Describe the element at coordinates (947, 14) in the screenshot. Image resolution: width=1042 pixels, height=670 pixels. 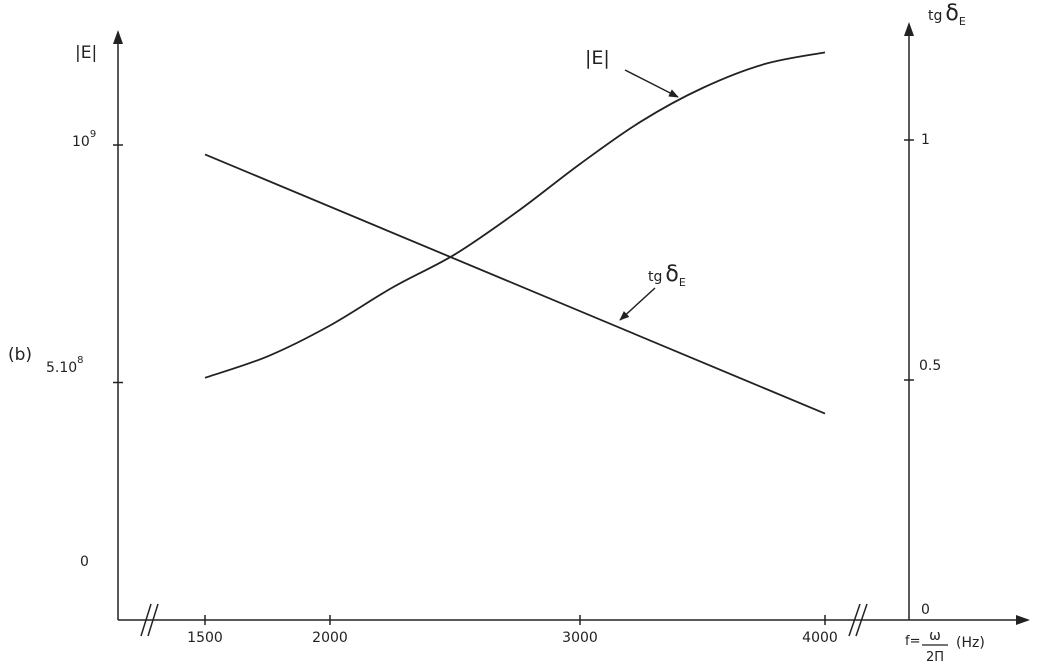
I see `y-right-axis-label: tg δE` at that location.